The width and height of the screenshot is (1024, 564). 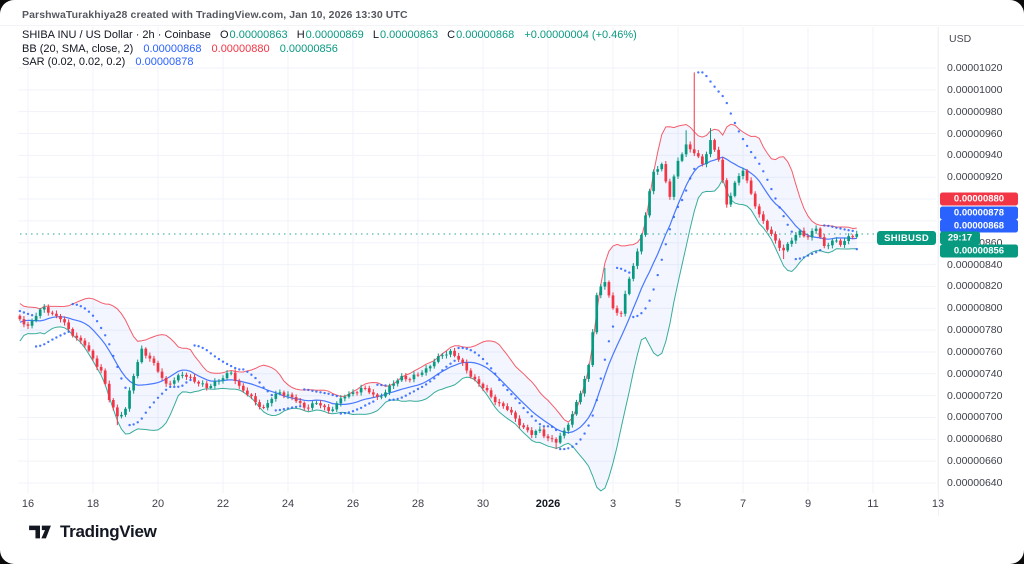 I want to click on time-axis-label: 28, so click(x=418, y=504).